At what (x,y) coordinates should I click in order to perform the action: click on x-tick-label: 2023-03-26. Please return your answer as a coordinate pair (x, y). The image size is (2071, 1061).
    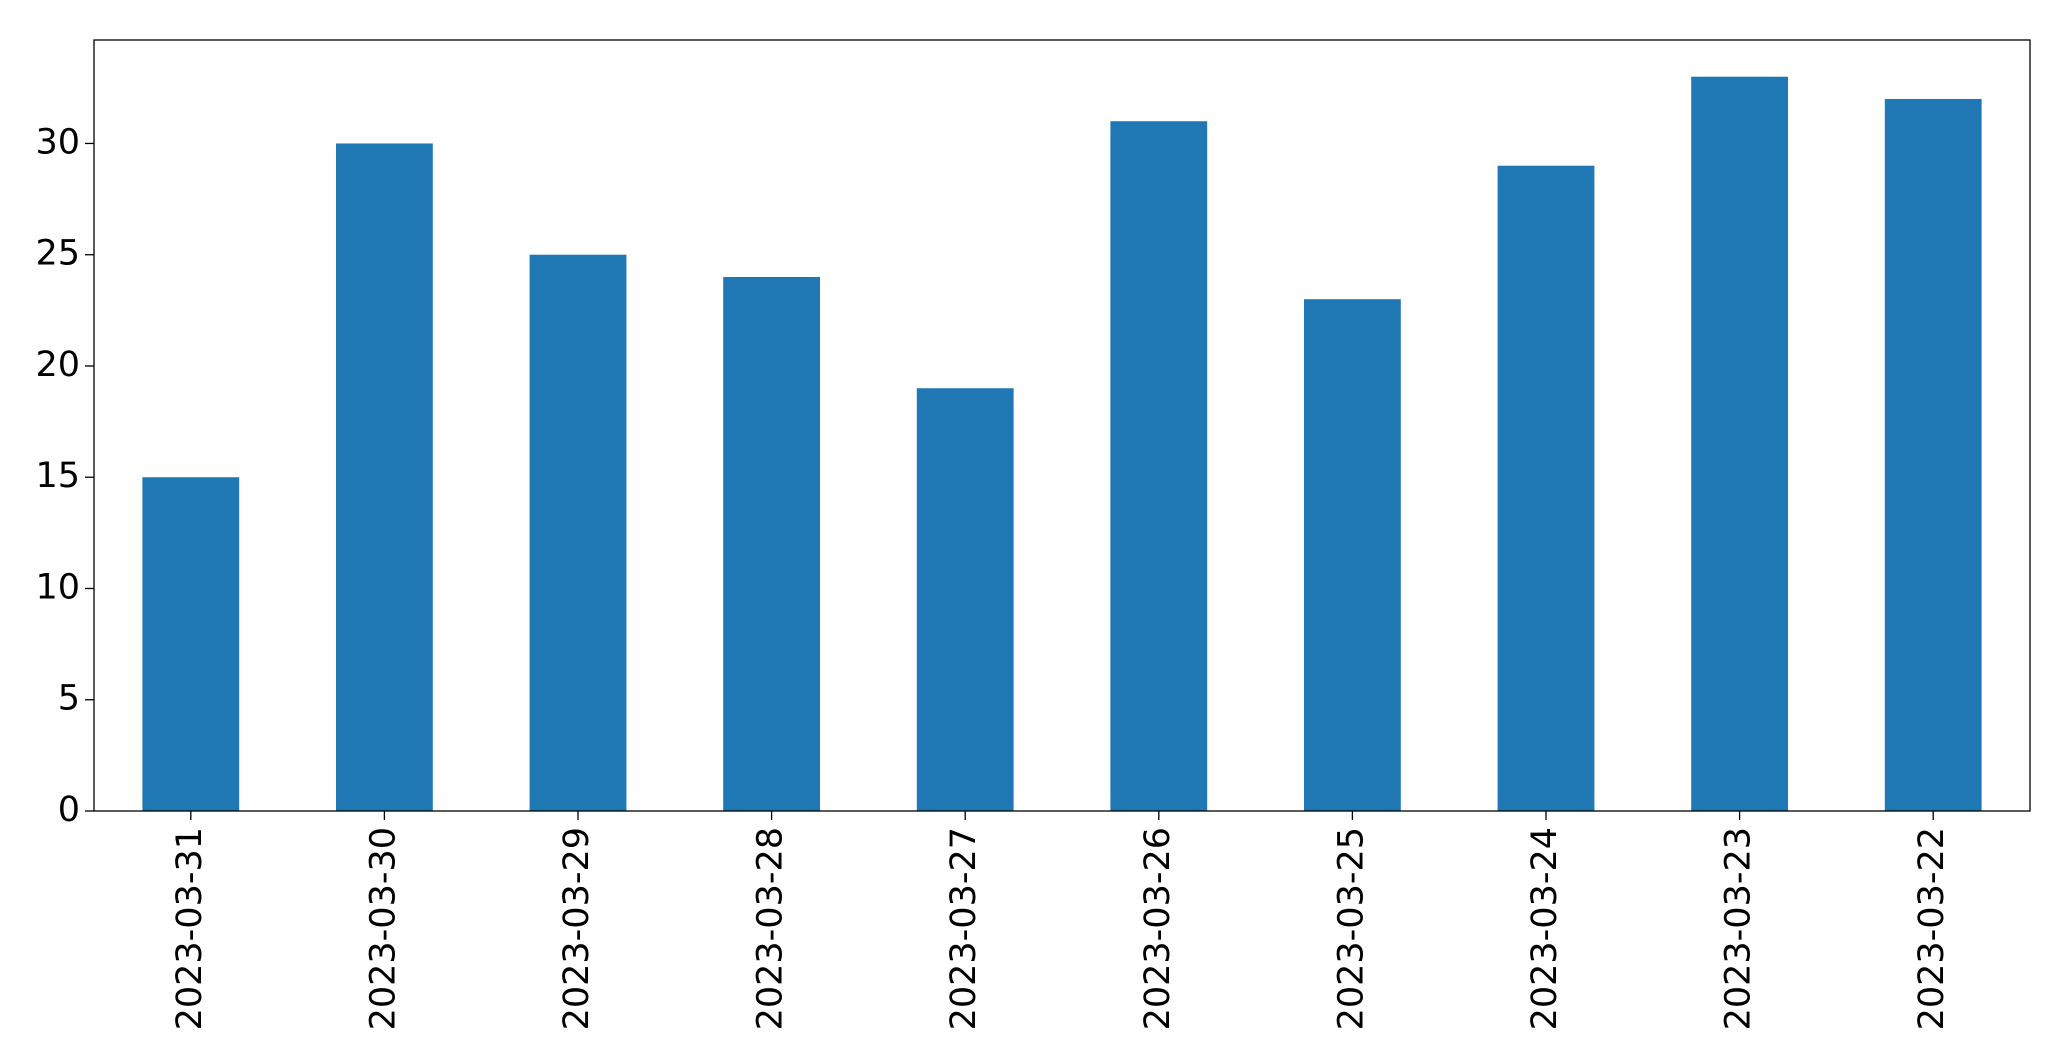
    Looking at the image, I should click on (1158, 928).